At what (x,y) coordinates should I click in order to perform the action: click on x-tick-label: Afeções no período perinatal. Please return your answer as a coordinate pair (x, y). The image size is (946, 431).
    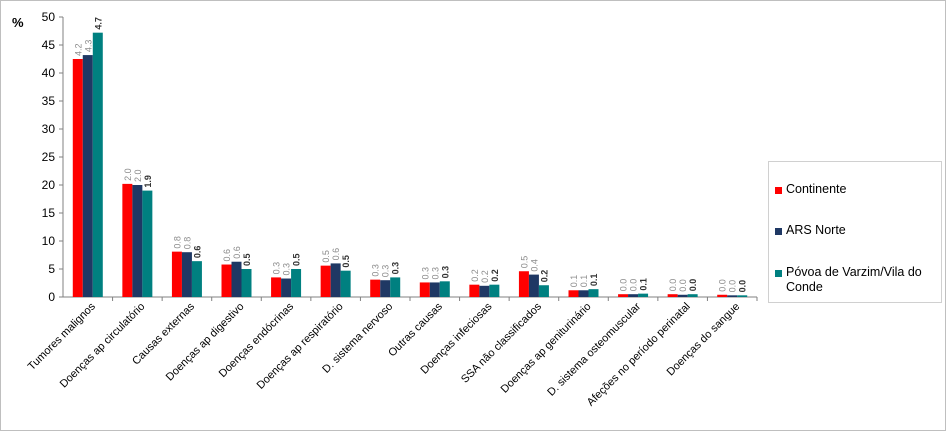
    Looking at the image, I should click on (639, 355).